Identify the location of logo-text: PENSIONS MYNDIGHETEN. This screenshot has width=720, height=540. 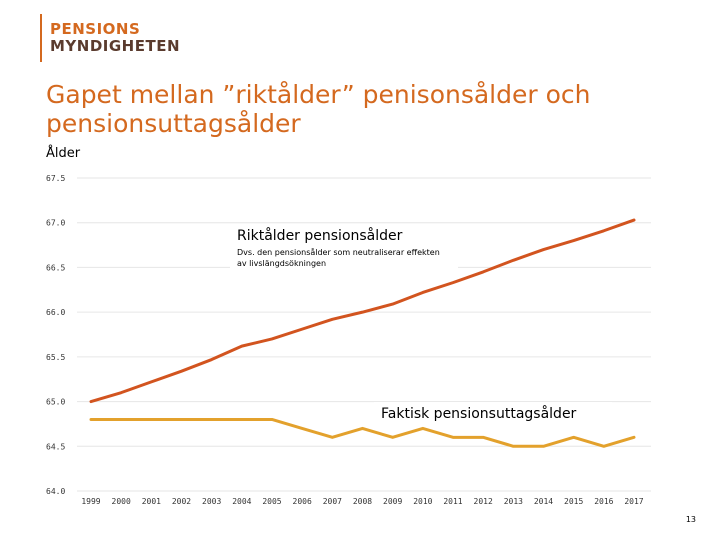
(115, 38).